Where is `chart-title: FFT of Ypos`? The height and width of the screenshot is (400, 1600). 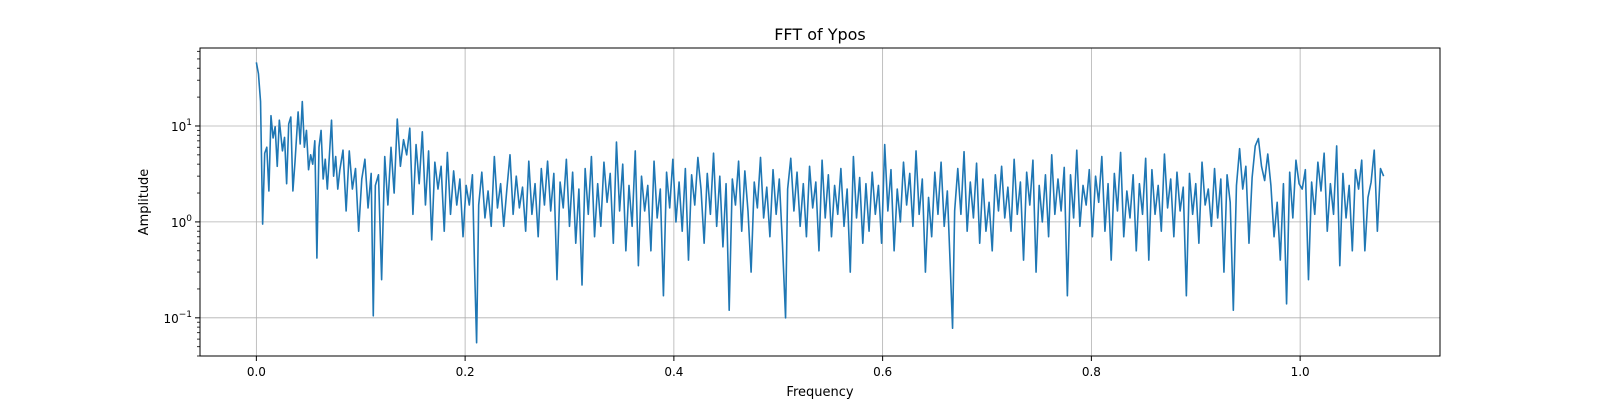 chart-title: FFT of Ypos is located at coordinates (820, 34).